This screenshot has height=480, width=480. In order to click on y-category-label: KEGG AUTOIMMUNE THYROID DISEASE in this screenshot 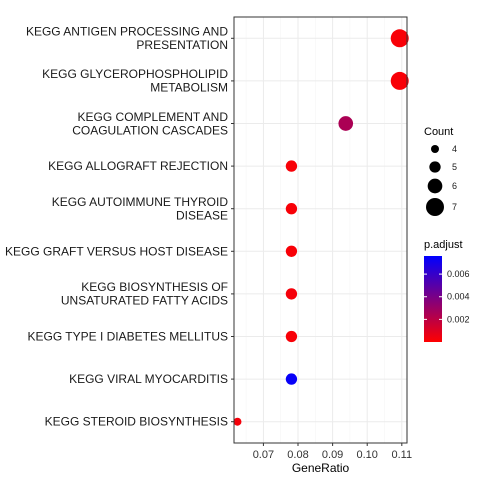, I will do `click(140, 209)`.